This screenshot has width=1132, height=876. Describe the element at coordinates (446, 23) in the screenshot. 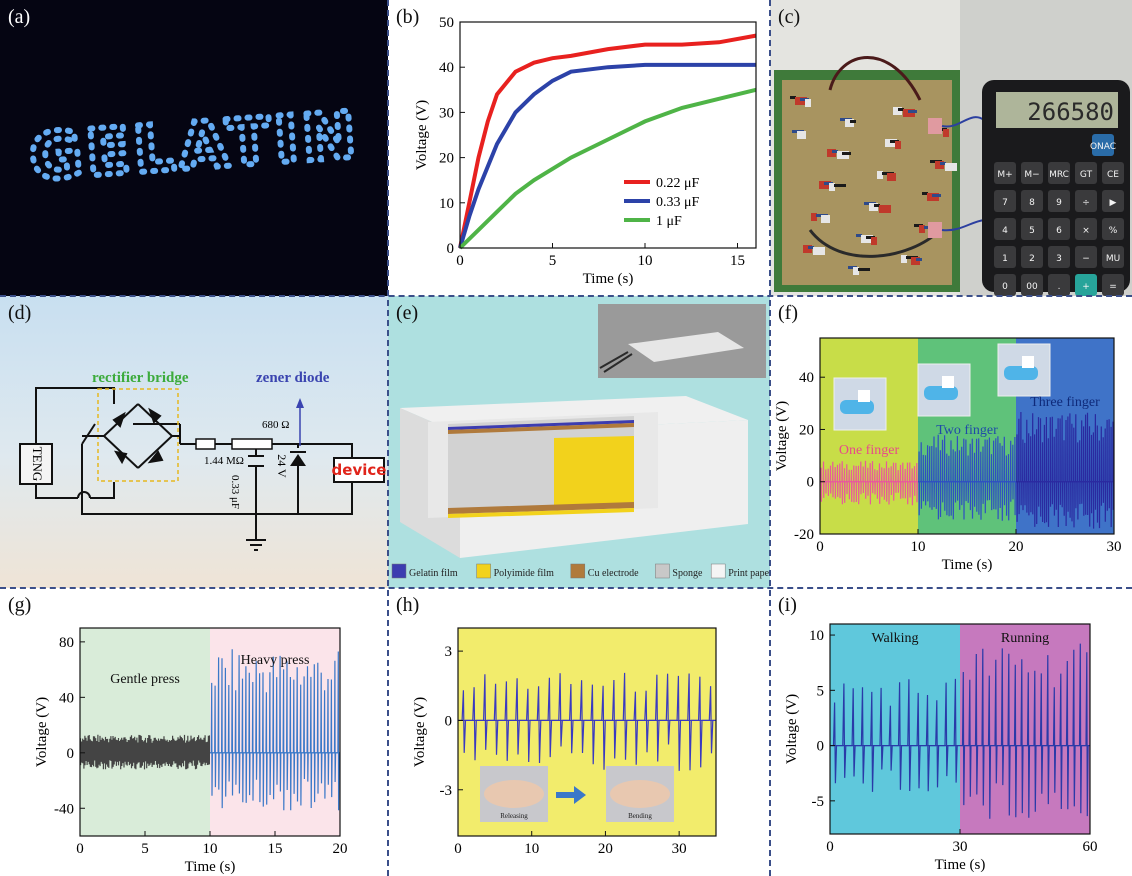

I see `y-tick-label: 50` at that location.